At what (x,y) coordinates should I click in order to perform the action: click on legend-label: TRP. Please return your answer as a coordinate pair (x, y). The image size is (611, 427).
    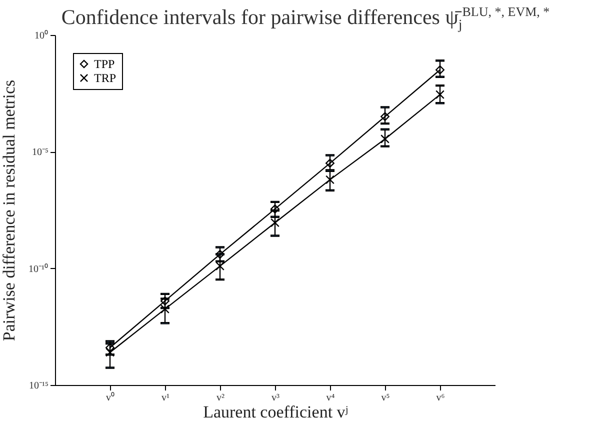
    Looking at the image, I should click on (105, 78).